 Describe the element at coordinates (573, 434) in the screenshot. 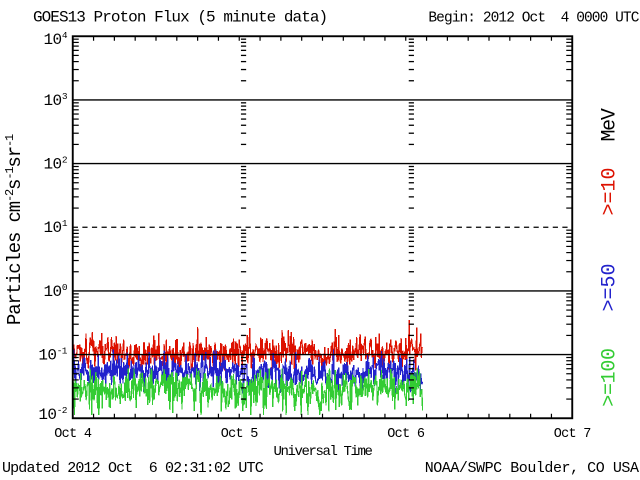

I see `svg-text: Oct 7` at that location.